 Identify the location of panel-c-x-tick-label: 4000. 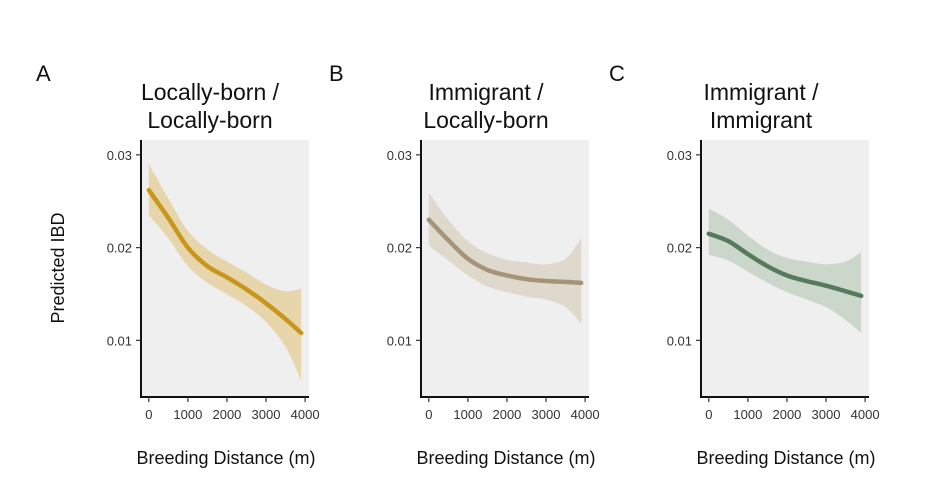
(865, 414).